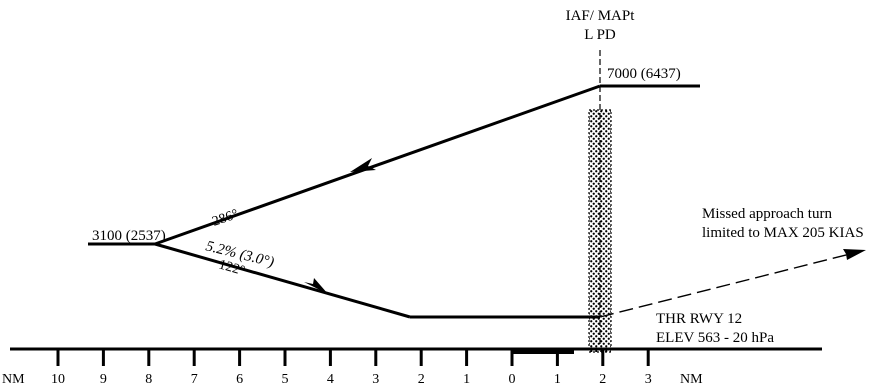 Image resolution: width=891 pixels, height=387 pixels. I want to click on distance-tick-label: 7, so click(194, 379).